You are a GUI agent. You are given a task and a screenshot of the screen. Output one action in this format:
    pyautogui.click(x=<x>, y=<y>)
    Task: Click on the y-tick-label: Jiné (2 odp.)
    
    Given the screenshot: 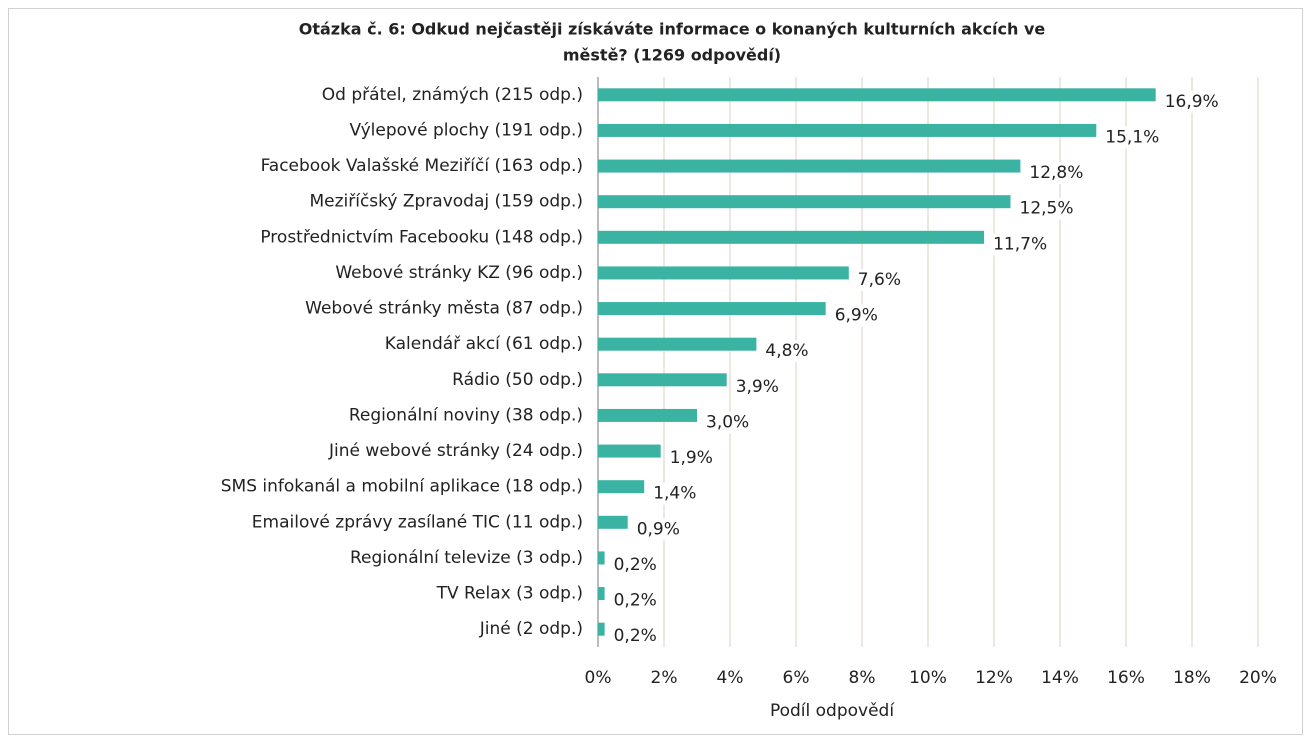 What is the action you would take?
    pyautogui.click(x=531, y=629)
    